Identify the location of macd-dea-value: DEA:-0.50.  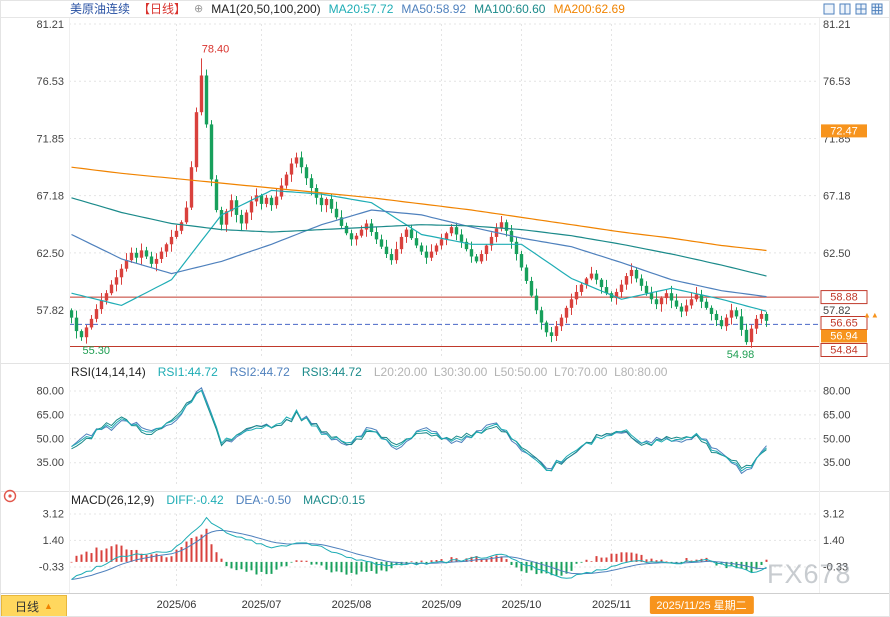
(263, 500).